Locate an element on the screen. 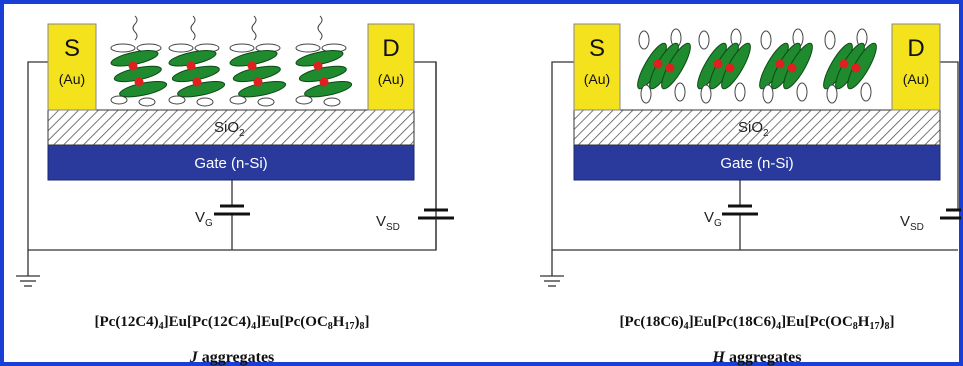 Image resolution: width=963 pixels, height=366 pixels. formula-label: [Pc(18C6)4]Eu[Pc(18C6)4]Eu[Pc(OC8H17)8] is located at coordinates (757, 323).